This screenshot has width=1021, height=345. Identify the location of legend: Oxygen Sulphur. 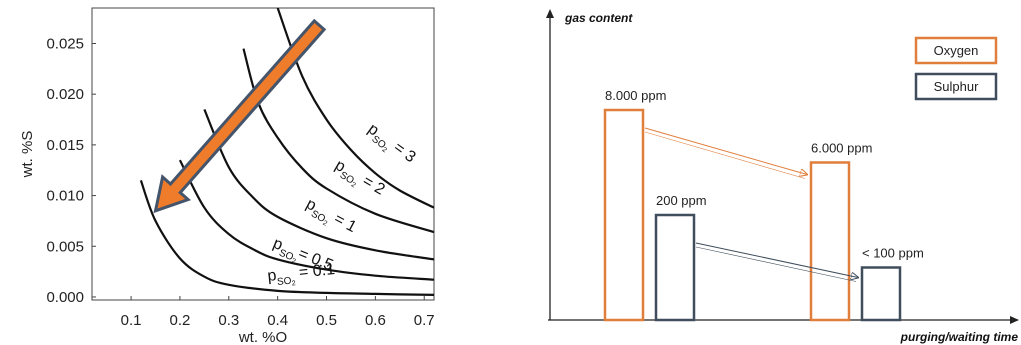
(956, 68).